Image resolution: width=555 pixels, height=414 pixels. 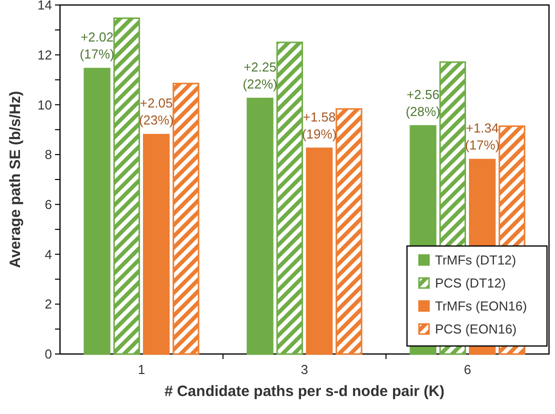 I want to click on y-tick-label: 4, so click(x=48, y=254).